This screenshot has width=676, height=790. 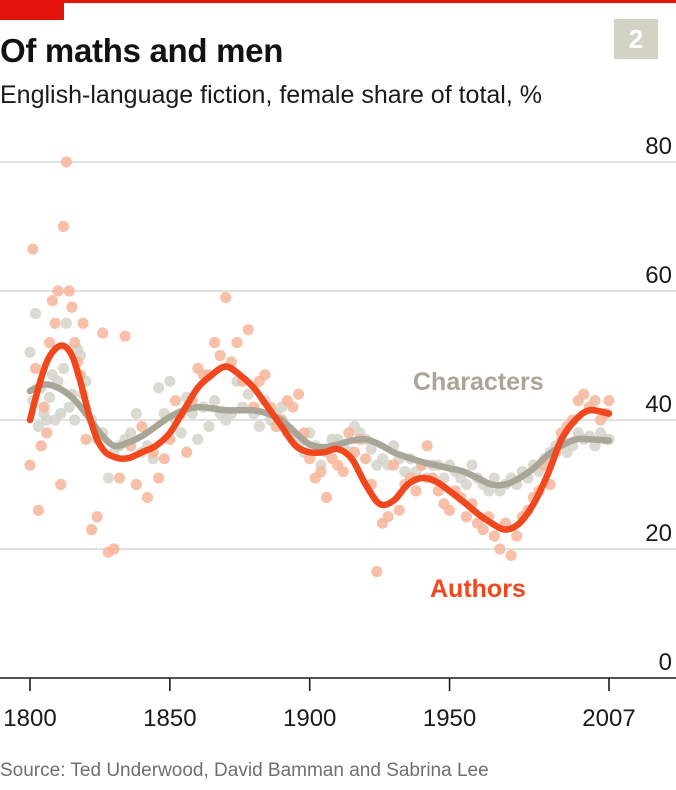 What do you see at coordinates (658, 275) in the screenshot?
I see `y-tick-label-60: 60` at bounding box center [658, 275].